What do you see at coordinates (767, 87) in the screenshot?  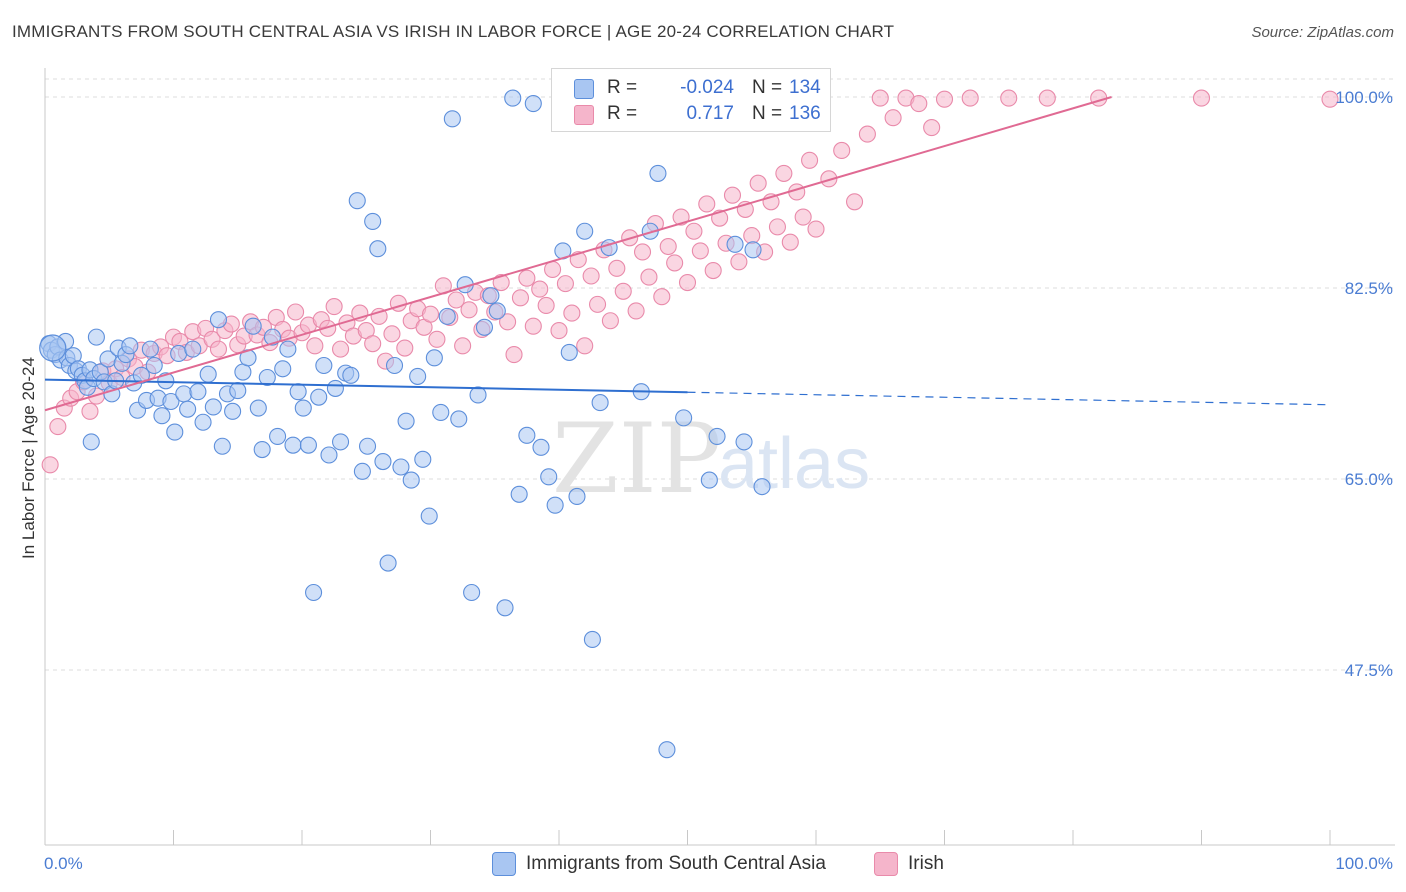 I see `legend-n-label: N =` at bounding box center [767, 87].